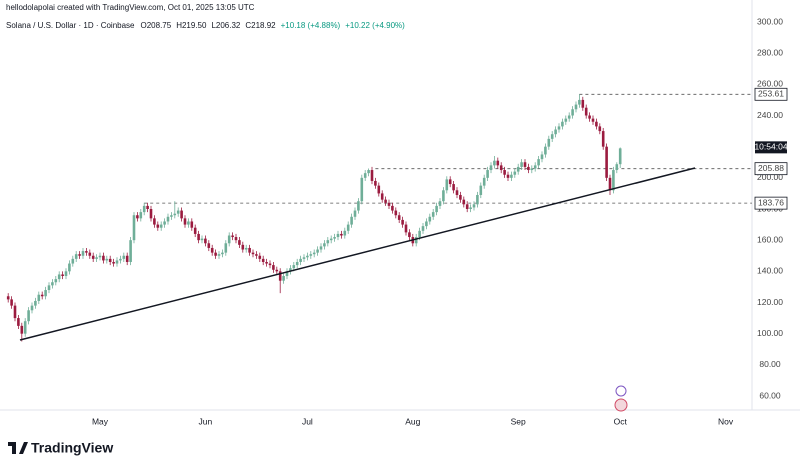 This screenshot has height=468, width=800. I want to click on legend-value: +10.22 (+4.90%), so click(375, 25).